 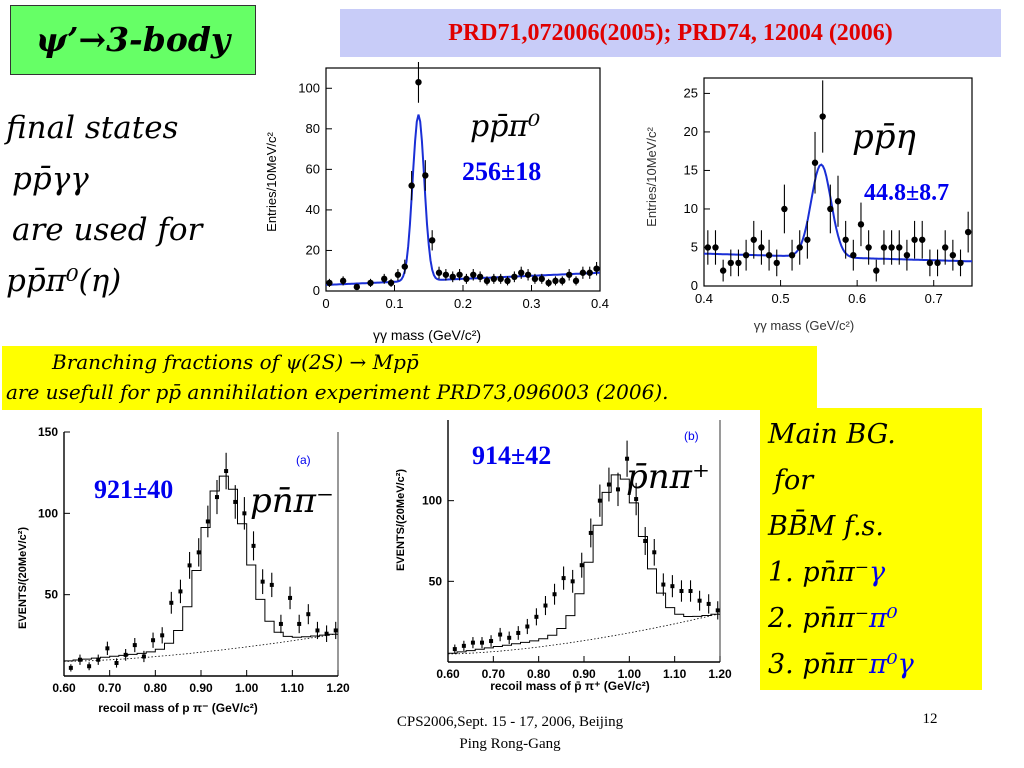 What do you see at coordinates (826, 526) in the screenshot?
I see `background-box-line-3: BB̄M f.s.` at bounding box center [826, 526].